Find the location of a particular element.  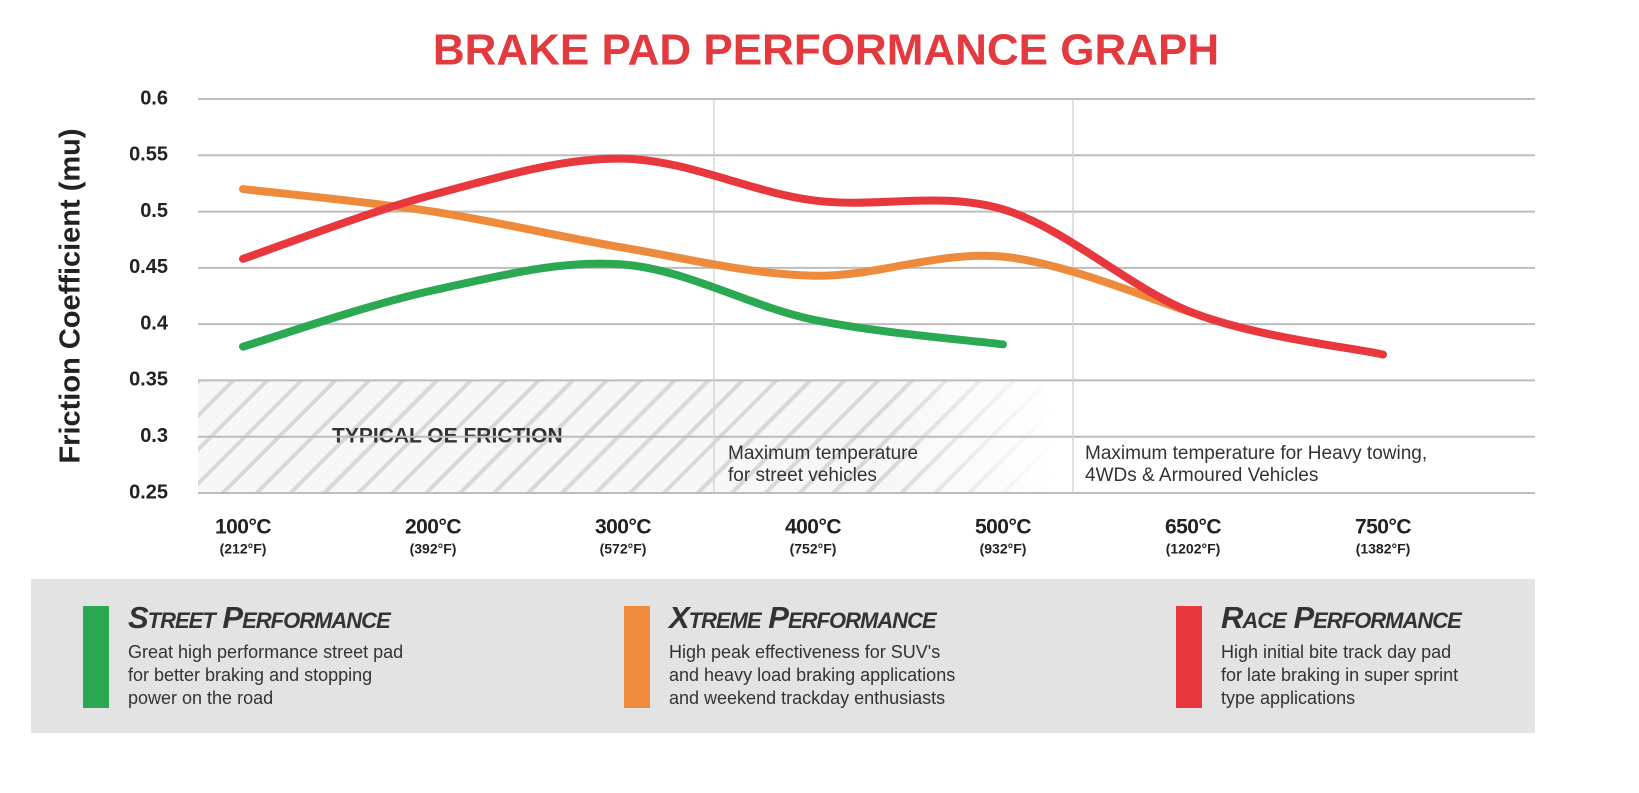

x-tick-sublabel: (212°F) is located at coordinates (243, 549).